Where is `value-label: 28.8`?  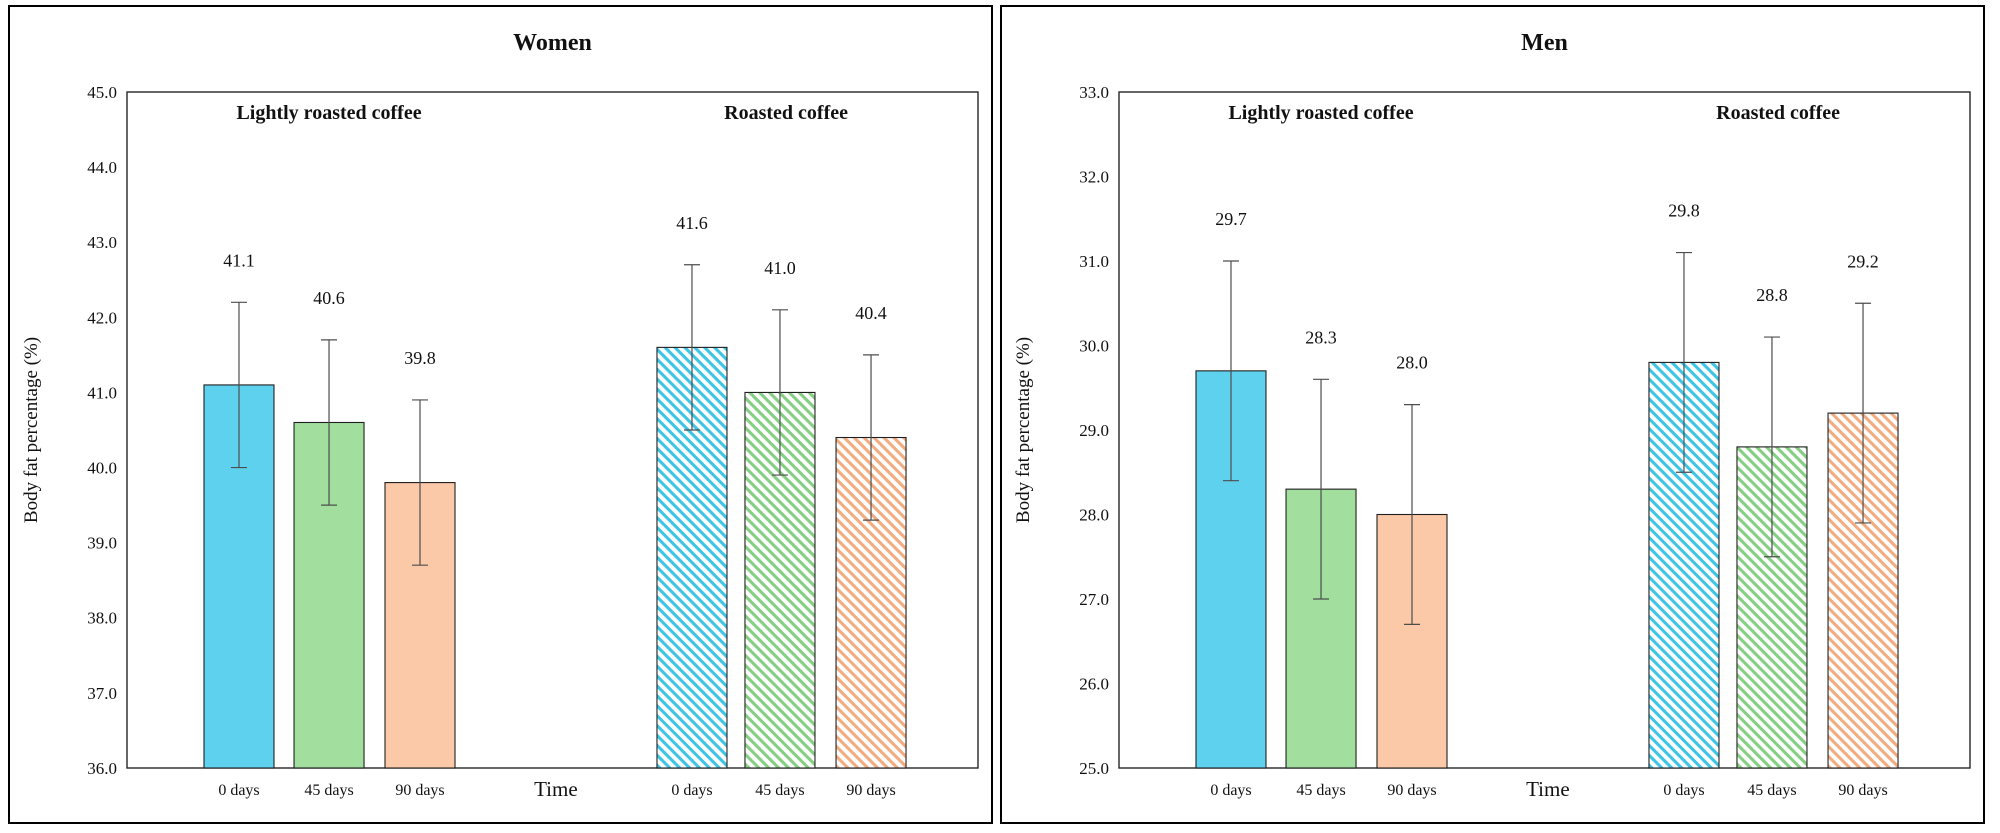 value-label: 28.8 is located at coordinates (1772, 295).